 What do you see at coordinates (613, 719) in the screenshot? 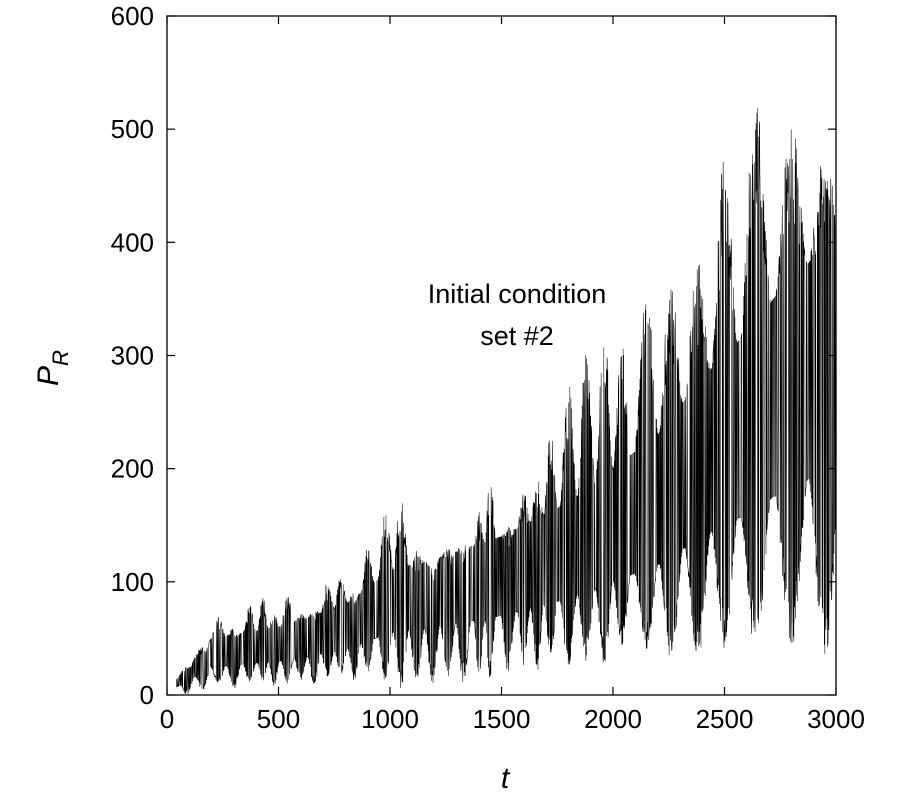
I see `x-tick-label: 2000` at bounding box center [613, 719].